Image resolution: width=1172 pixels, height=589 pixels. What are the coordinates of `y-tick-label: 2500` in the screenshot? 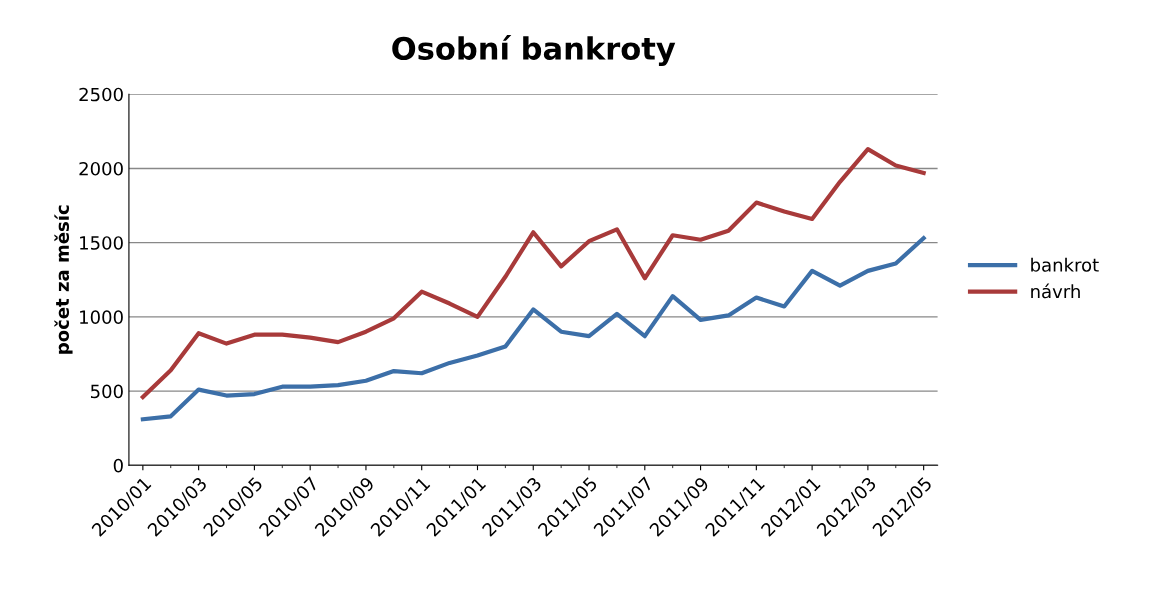 It's located at (101, 94).